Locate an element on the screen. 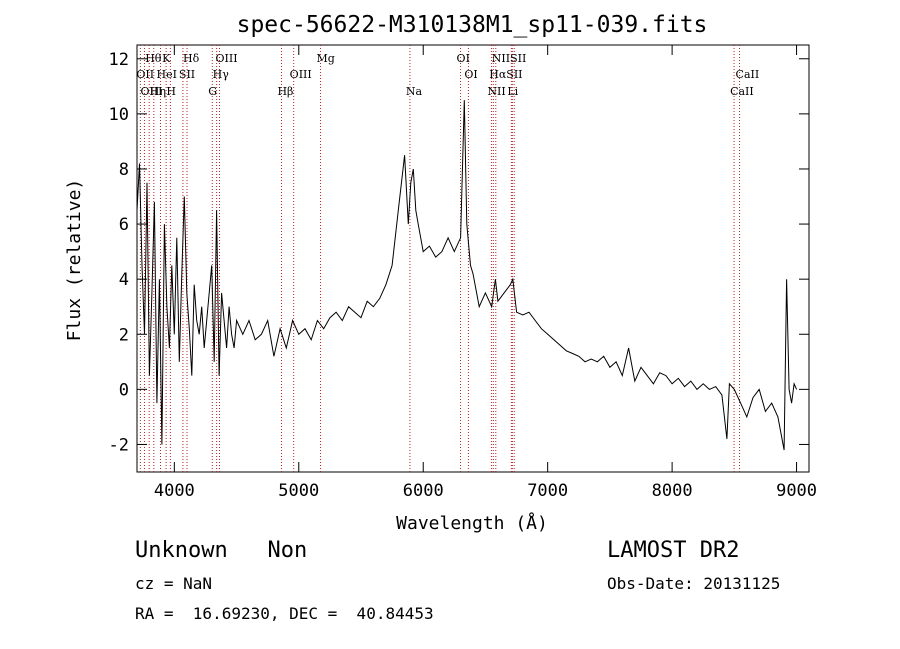 The width and height of the screenshot is (900, 649). survey-name: LAMOST DR2 is located at coordinates (673, 550).